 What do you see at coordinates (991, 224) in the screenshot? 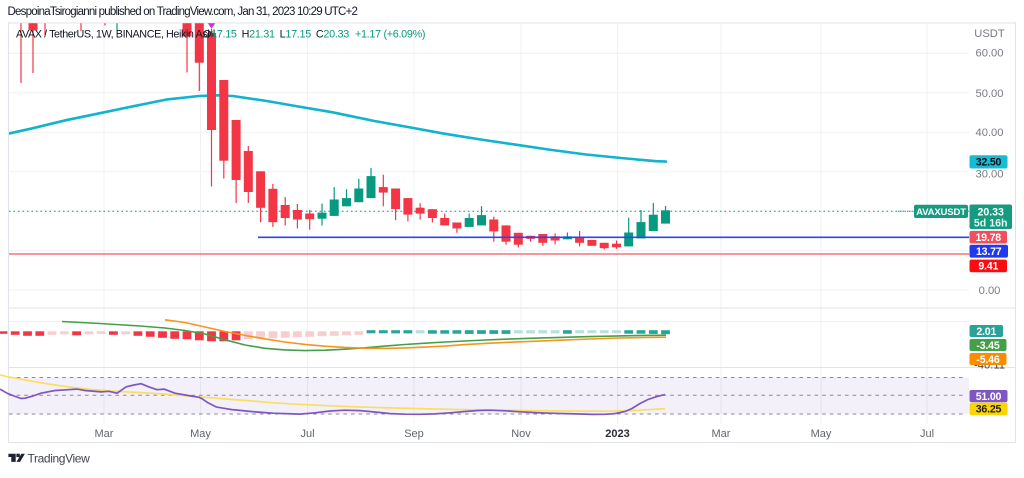
I see `svg-text: 5d 16h` at bounding box center [991, 224].